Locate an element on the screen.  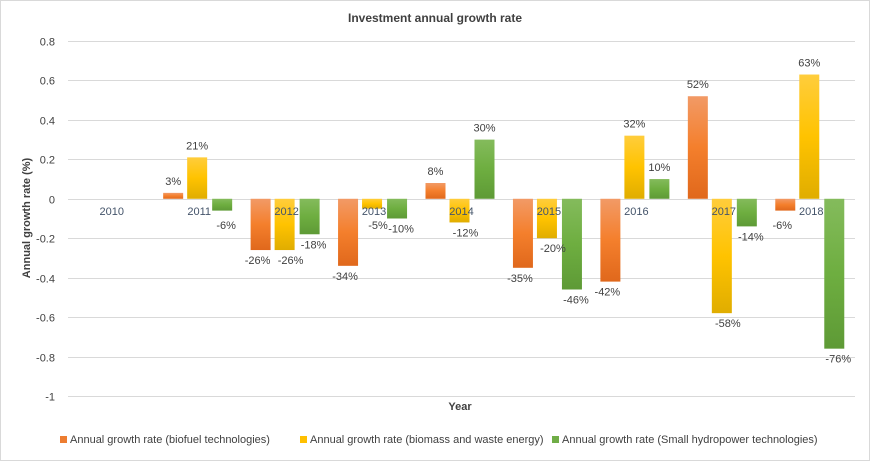
bar-1-2013 is located at coordinates (372, 203).